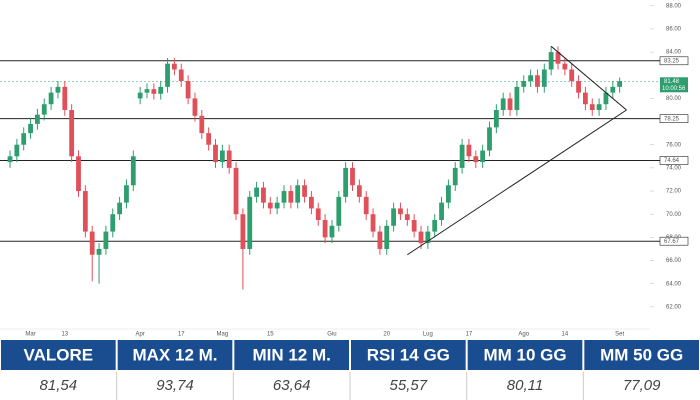 This screenshot has height=400, width=700. I want to click on level-label: 83.25, so click(672, 61).